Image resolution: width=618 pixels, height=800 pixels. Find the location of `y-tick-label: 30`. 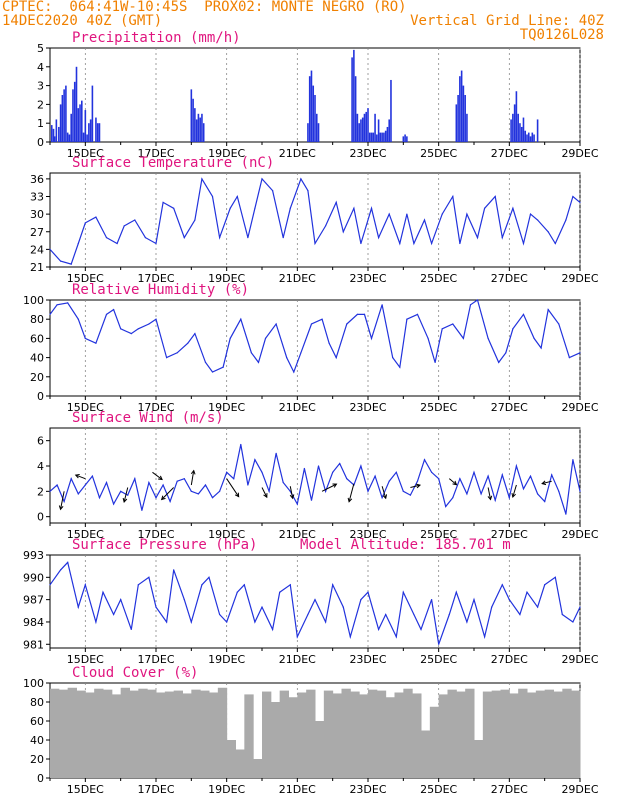

y-tick-label: 30 is located at coordinates (37, 214).